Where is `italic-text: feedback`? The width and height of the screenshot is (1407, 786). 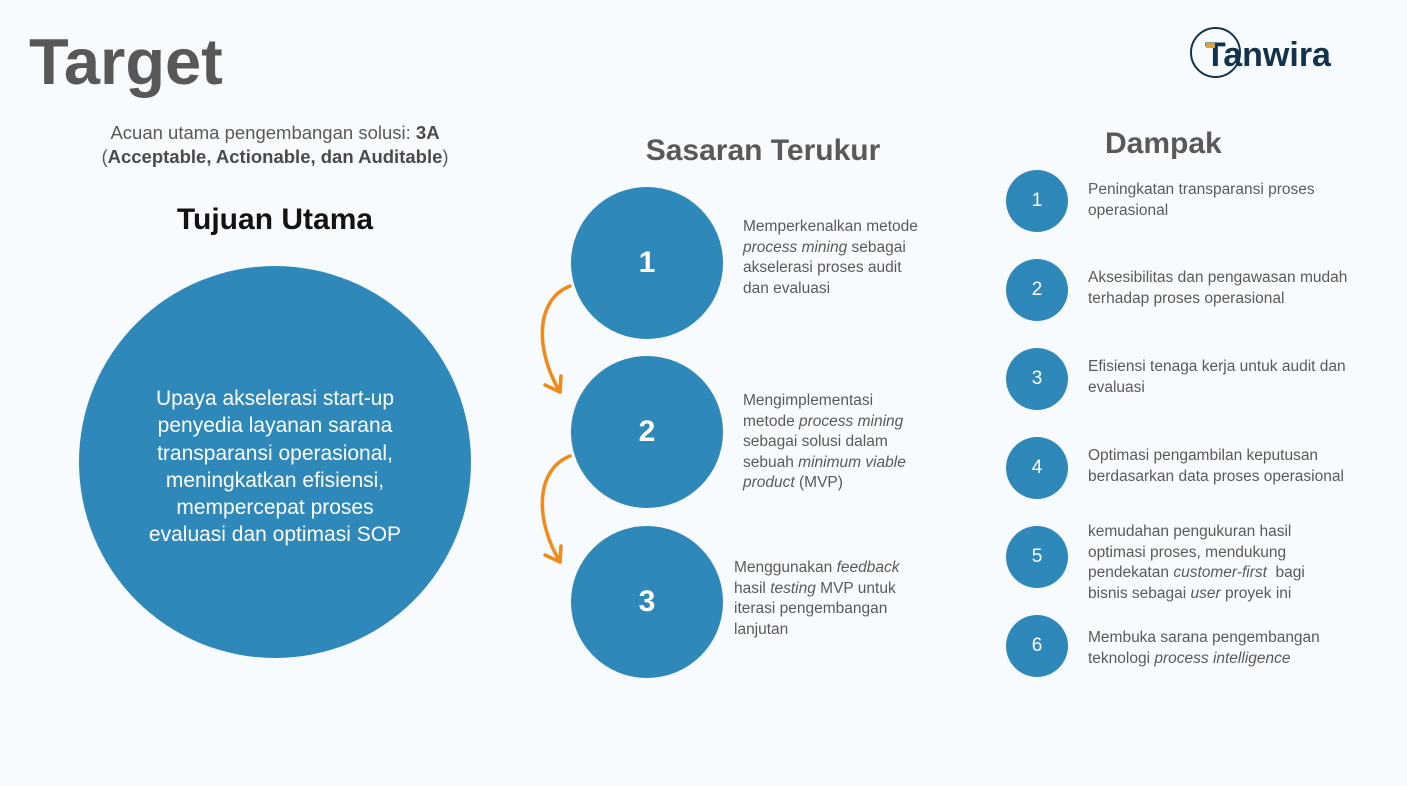
italic-text: feedback is located at coordinates (868, 567).